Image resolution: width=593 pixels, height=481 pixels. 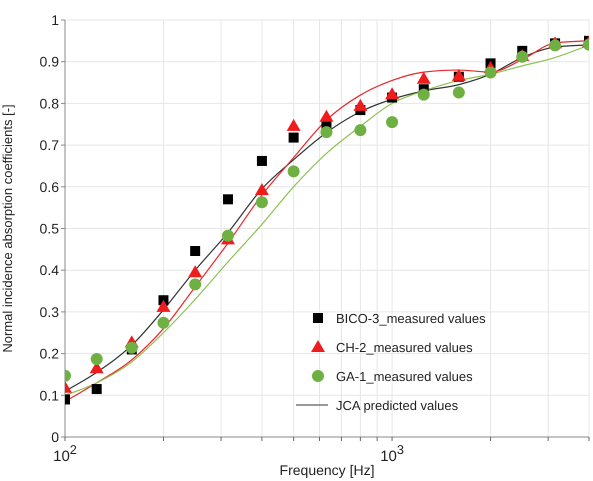 What do you see at coordinates (405, 376) in the screenshot?
I see `legend-label: GA-1_measured values` at bounding box center [405, 376].